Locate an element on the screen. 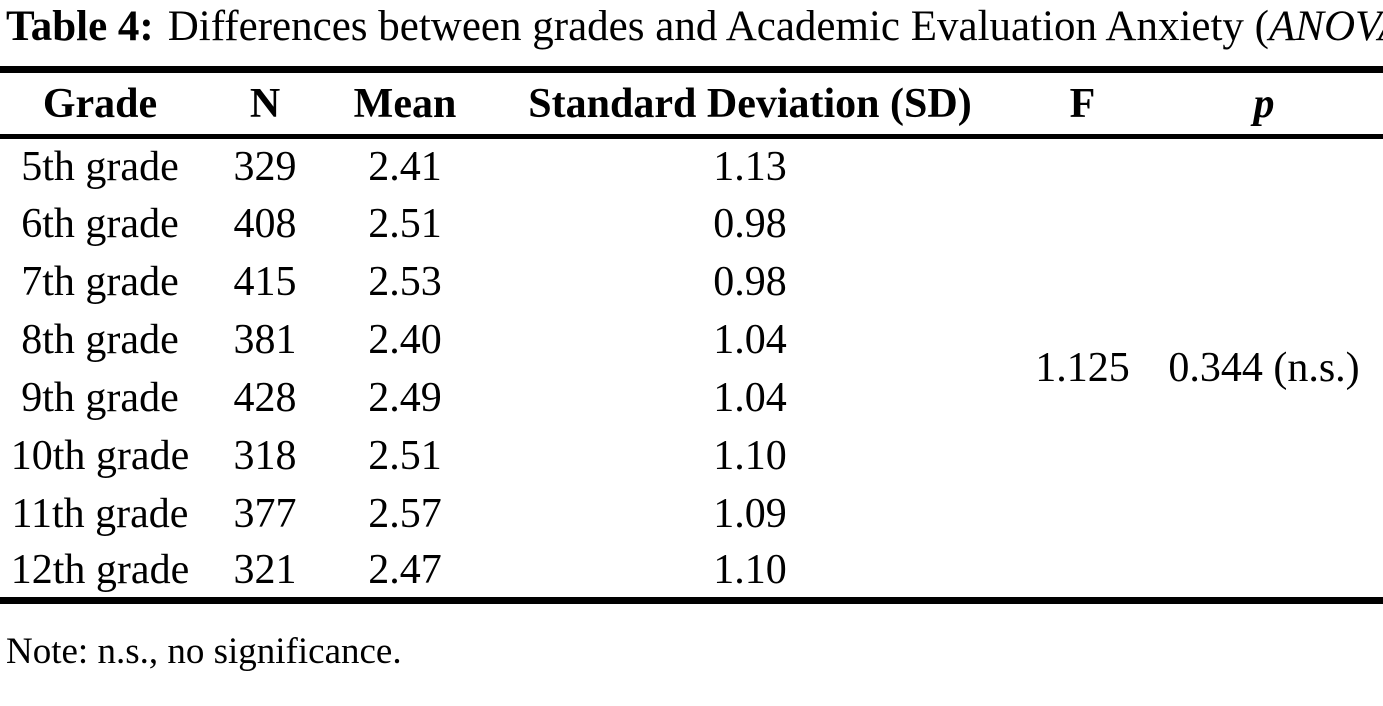  cell-n: 329 is located at coordinates (265, 166).